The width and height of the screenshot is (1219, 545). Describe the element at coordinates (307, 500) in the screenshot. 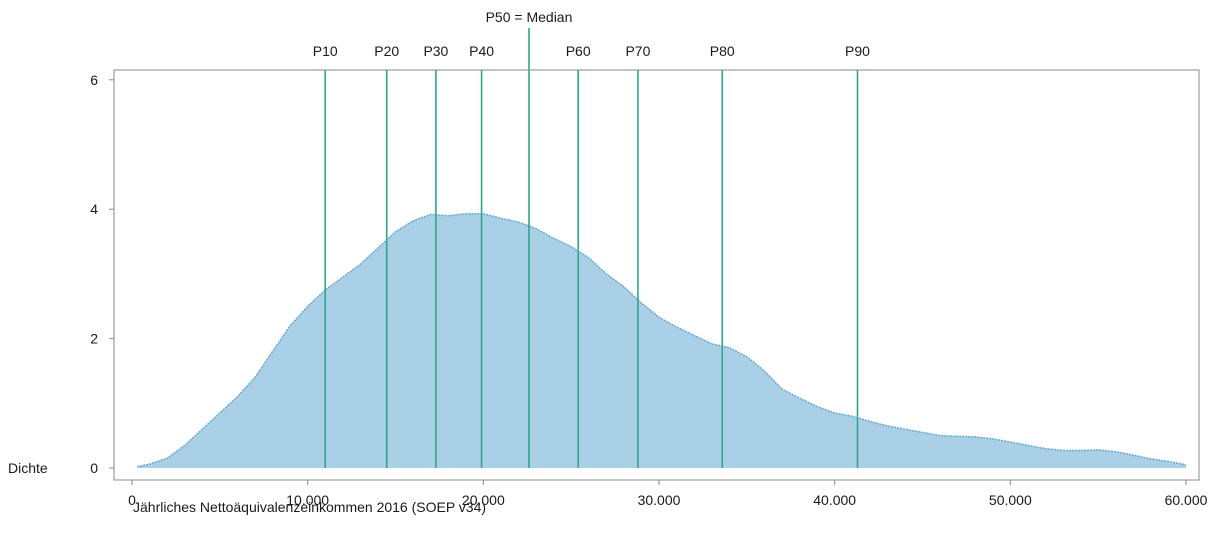

I see `x-tick-label: 10.000` at that location.